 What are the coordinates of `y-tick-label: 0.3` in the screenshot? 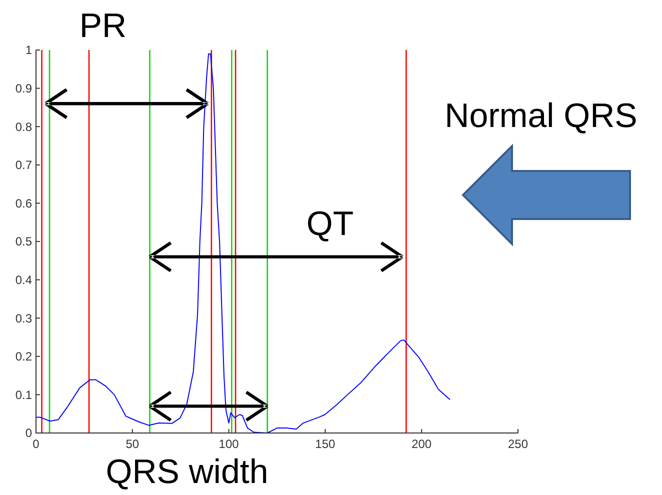 It's located at (23, 318).